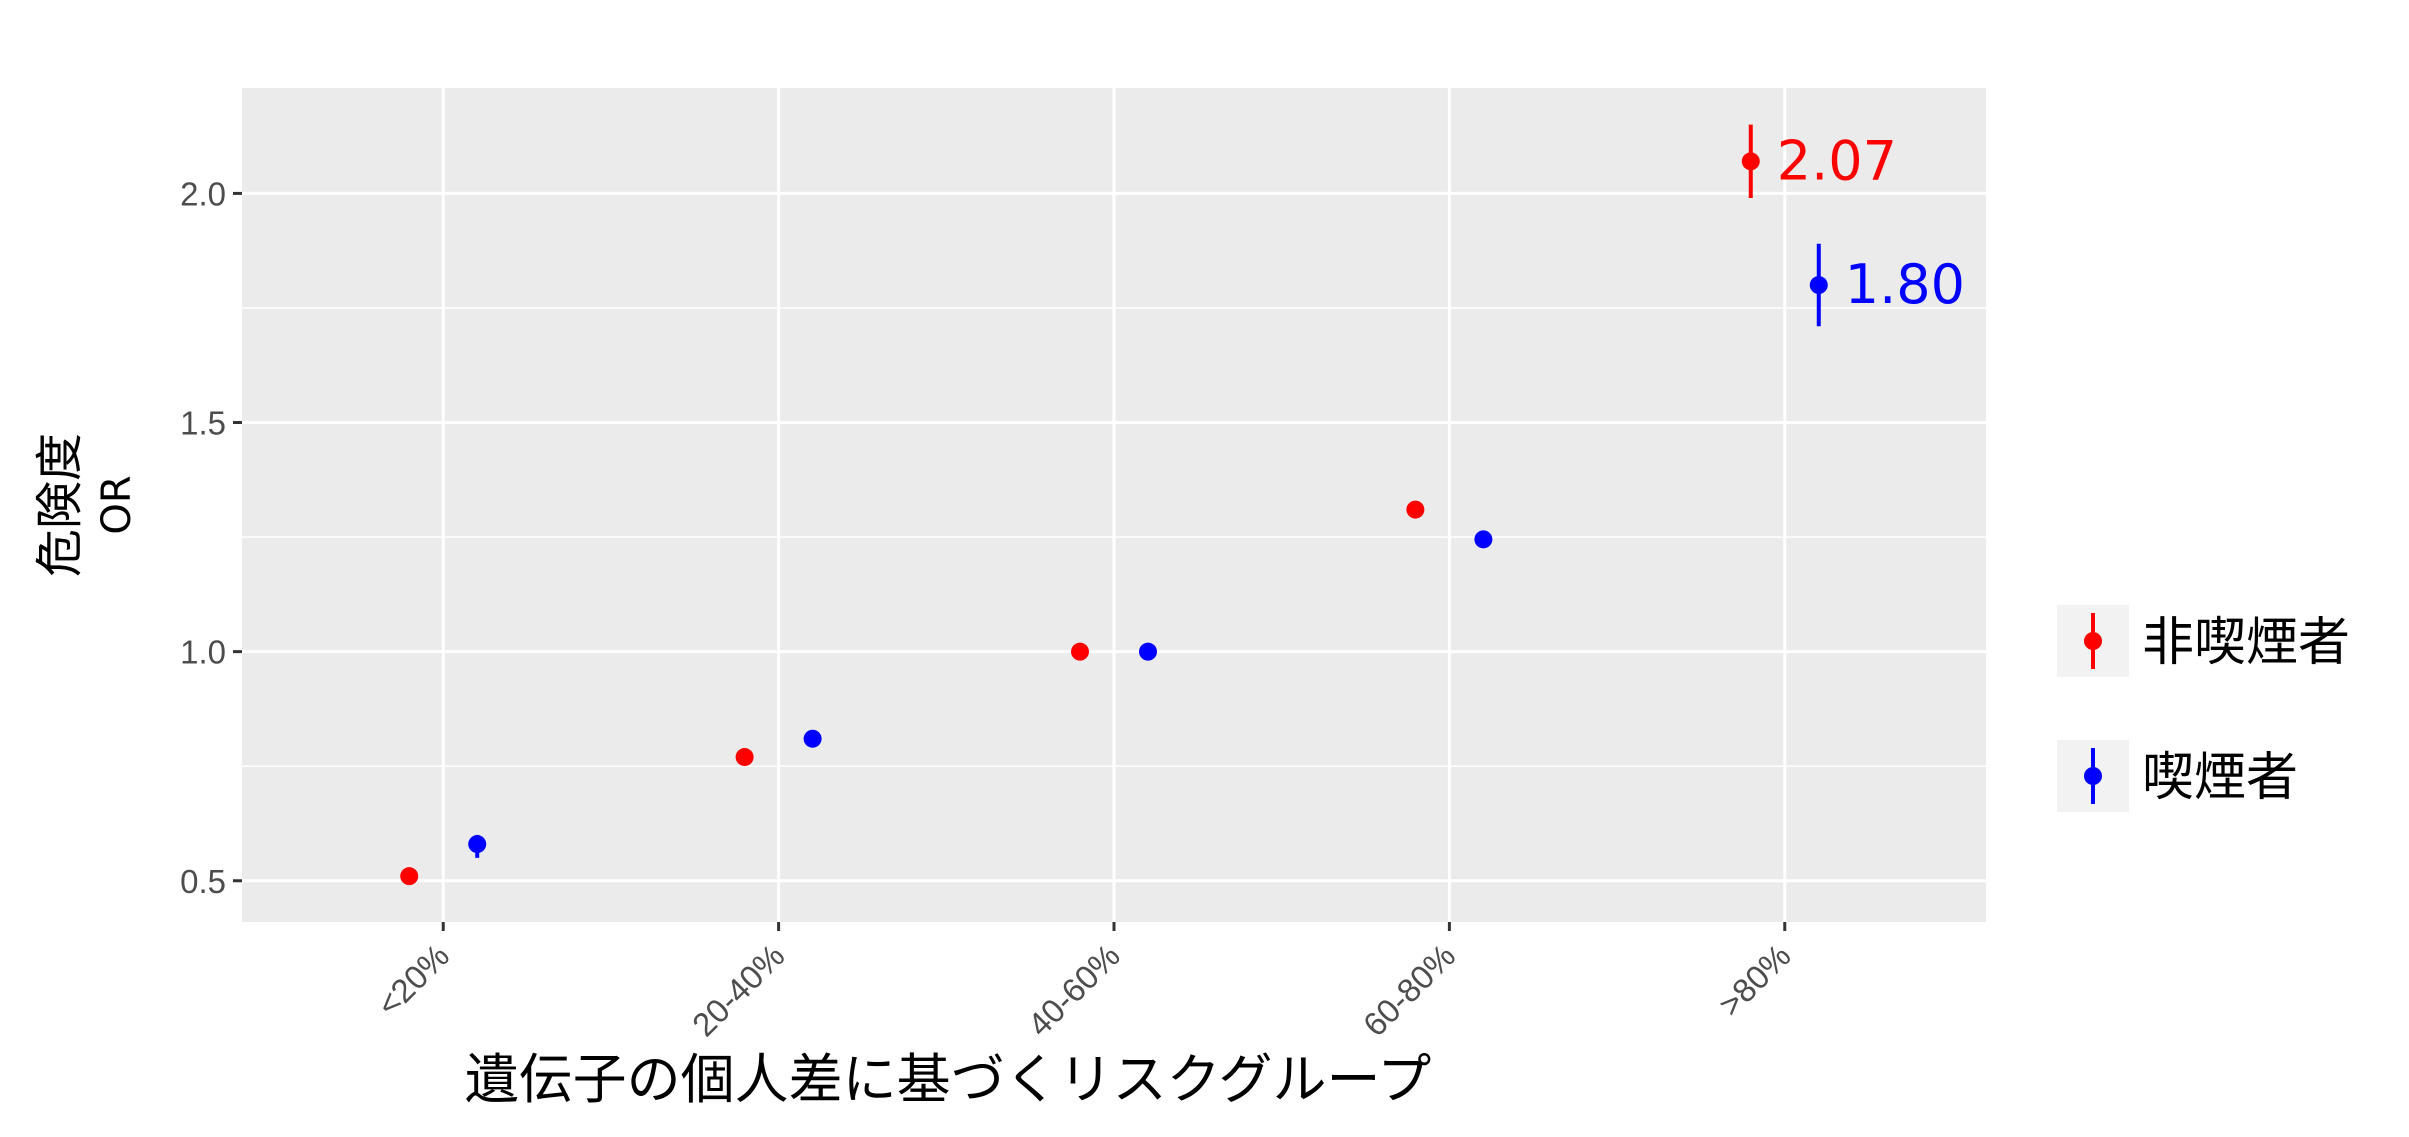 This screenshot has width=2409, height=1137. I want to click on x-axis: <20% 20-40% 40-60% 60-80% >80%, so click(1084, 982).